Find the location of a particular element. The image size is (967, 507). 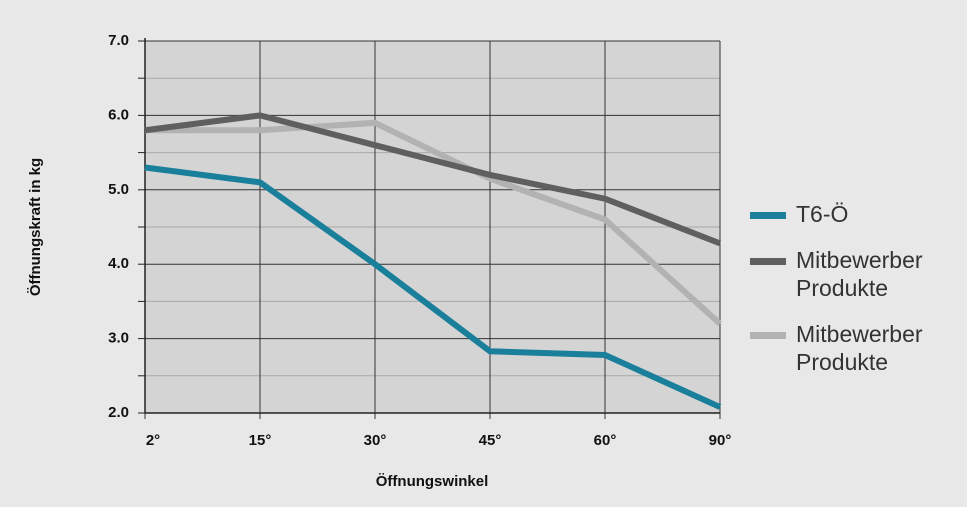

x-tick-label: 90° is located at coordinates (720, 440).